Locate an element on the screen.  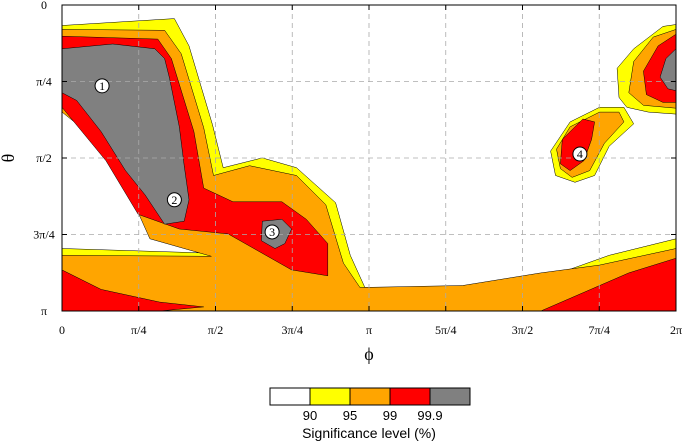
y-tick-label: 3π/4 is located at coordinates (43, 235).